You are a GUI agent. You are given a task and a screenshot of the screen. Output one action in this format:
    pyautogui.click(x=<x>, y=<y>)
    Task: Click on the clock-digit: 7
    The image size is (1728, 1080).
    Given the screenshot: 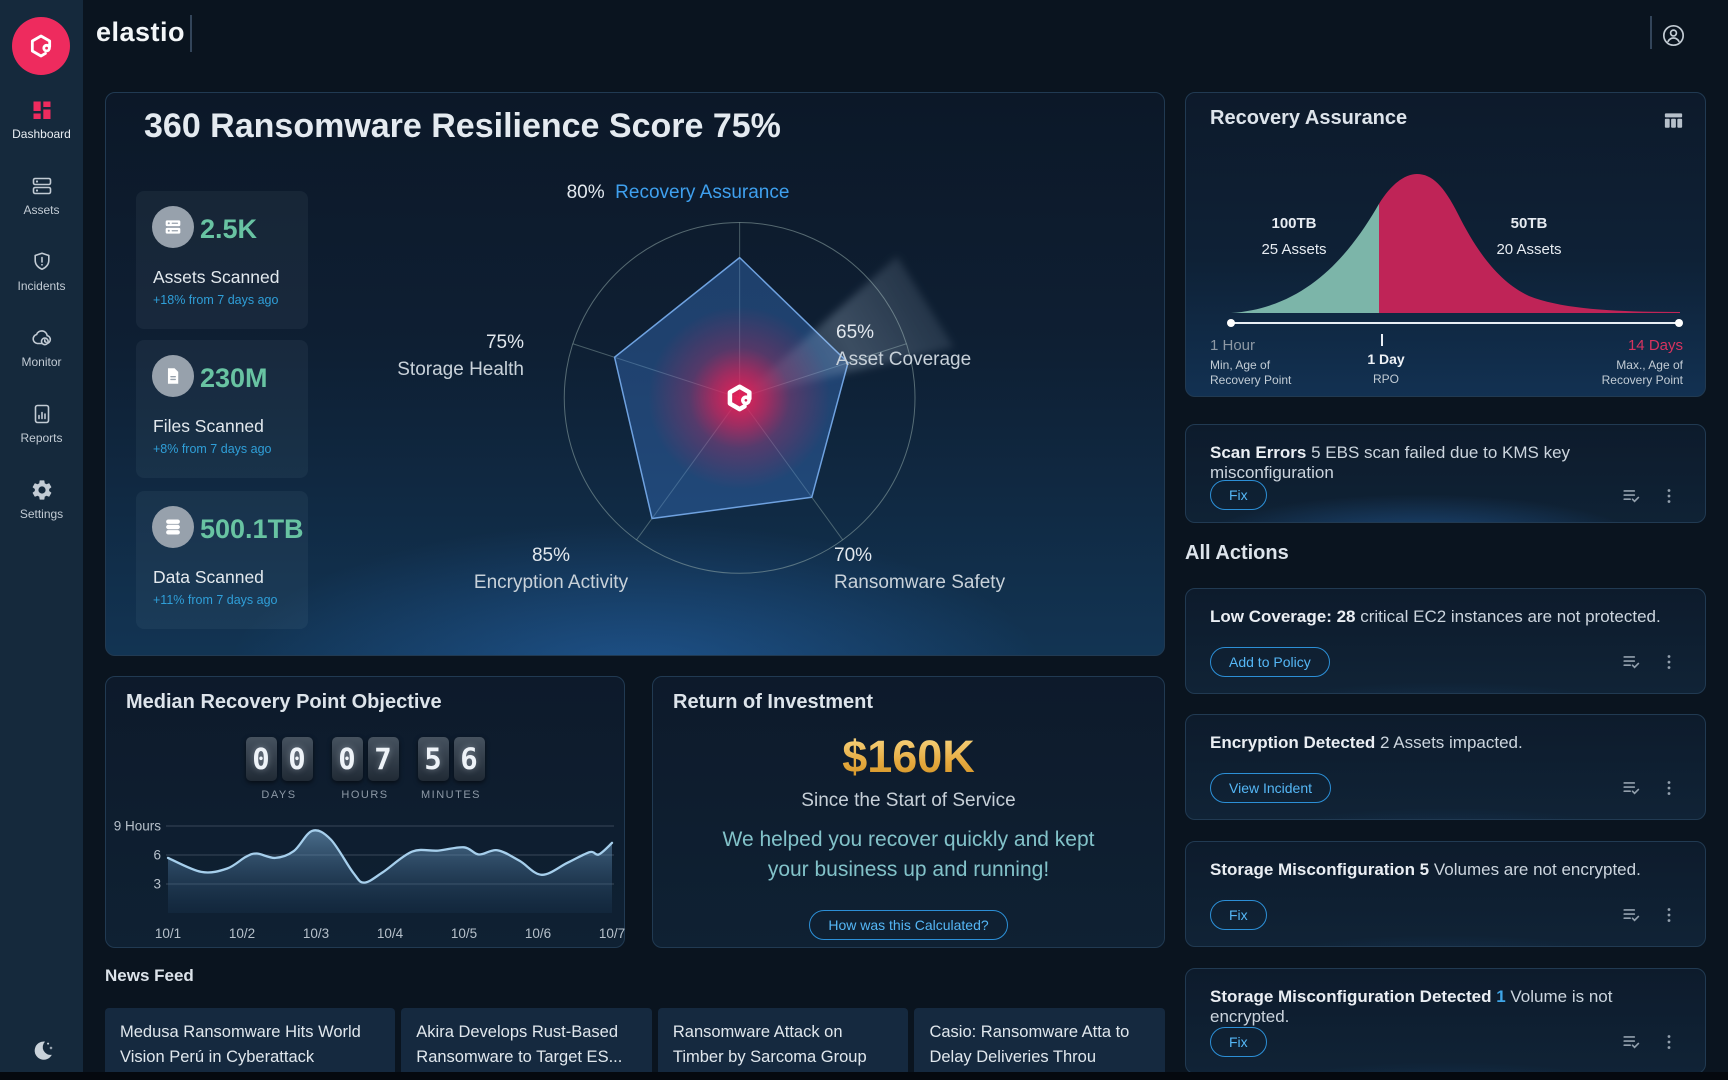 What is the action you would take?
    pyautogui.click(x=383, y=759)
    